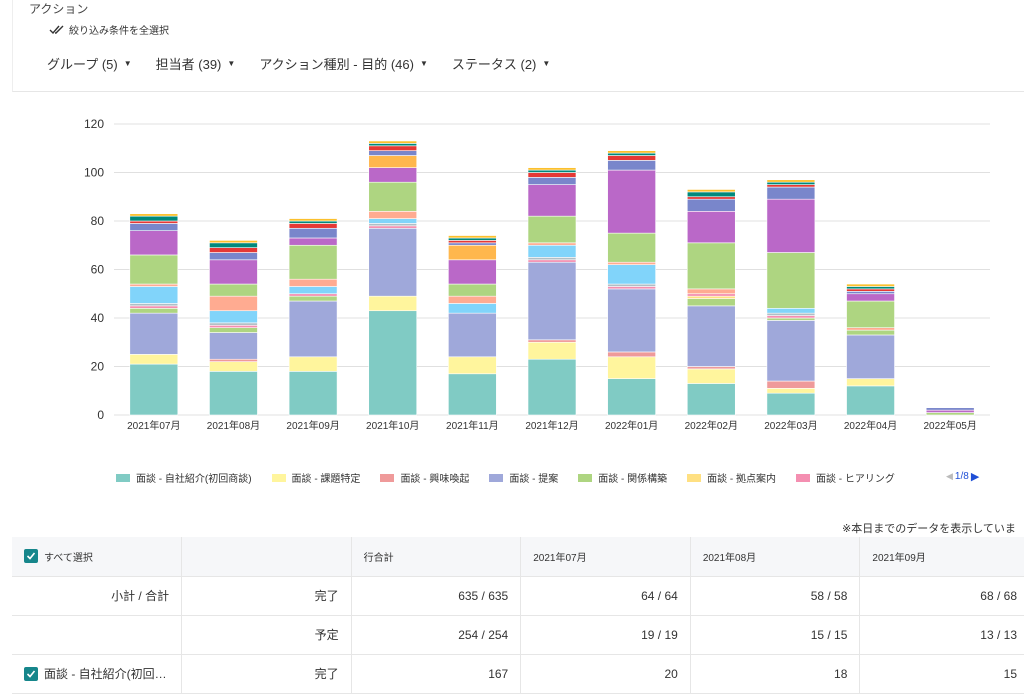 The width and height of the screenshot is (1024, 694). I want to click on table-header-month: 2021年09月, so click(941, 557).